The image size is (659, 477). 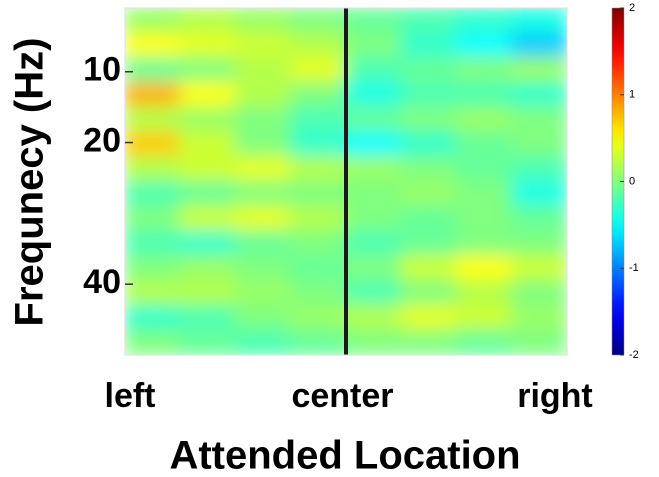 What do you see at coordinates (102, 70) in the screenshot?
I see `y-tick-label: 10` at bounding box center [102, 70].